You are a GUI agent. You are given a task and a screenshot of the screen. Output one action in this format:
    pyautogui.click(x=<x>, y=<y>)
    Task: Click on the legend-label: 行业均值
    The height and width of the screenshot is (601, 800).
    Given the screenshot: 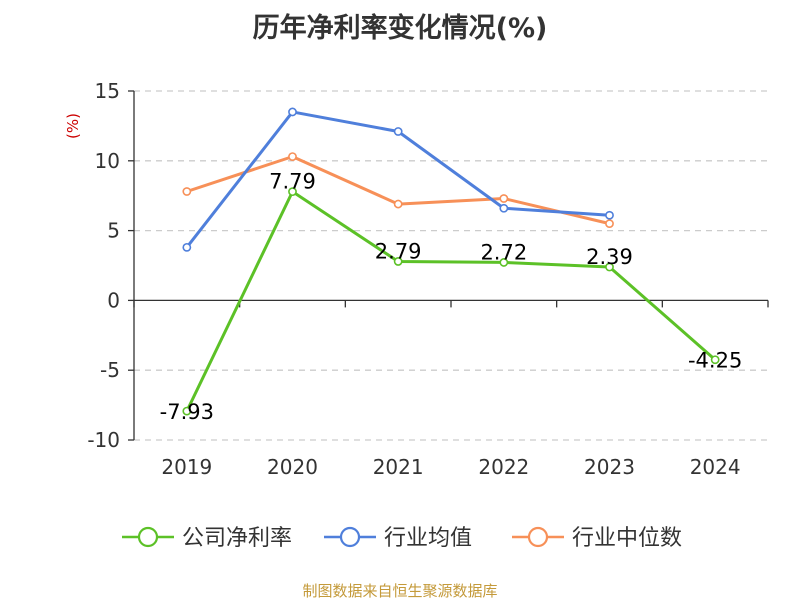 What is the action you would take?
    pyautogui.click(x=428, y=538)
    